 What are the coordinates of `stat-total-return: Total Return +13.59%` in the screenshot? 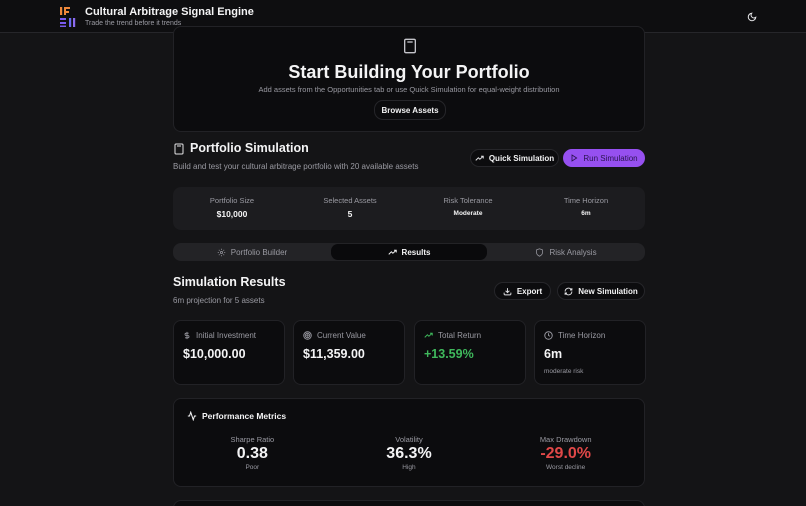 It's located at (470, 352).